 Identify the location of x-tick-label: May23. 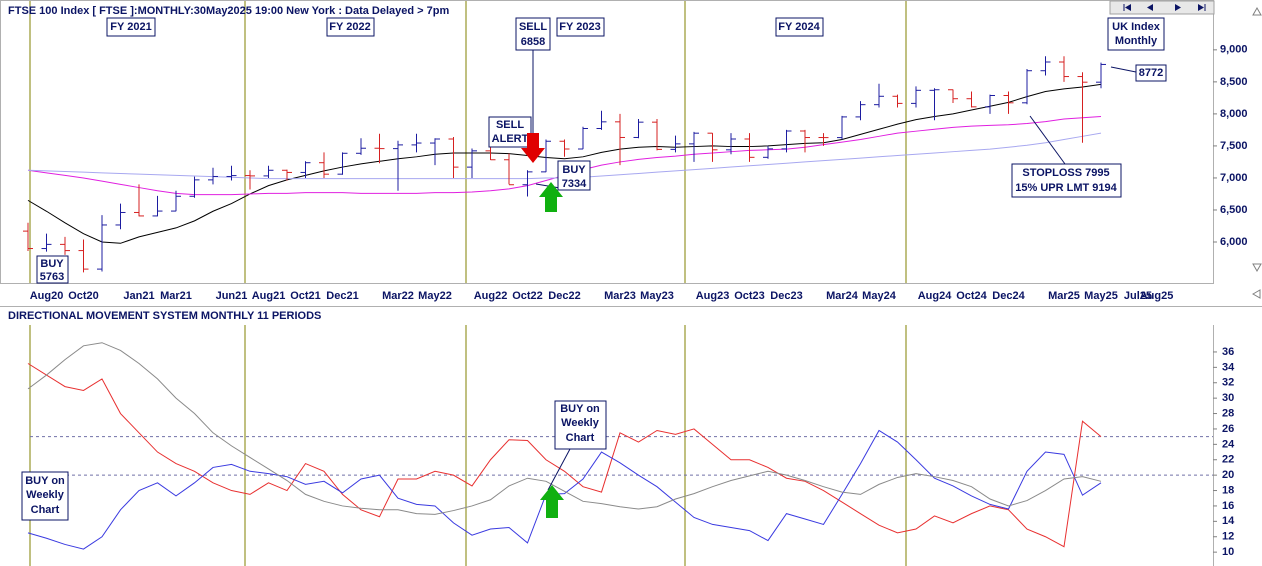
(657, 296).